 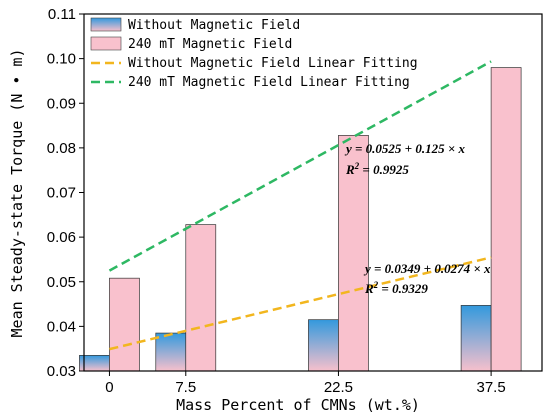 What do you see at coordinates (273, 63) in the screenshot?
I see `legend-label-without-field-fit: Without Magnetic Field Linear Fitting` at bounding box center [273, 63].